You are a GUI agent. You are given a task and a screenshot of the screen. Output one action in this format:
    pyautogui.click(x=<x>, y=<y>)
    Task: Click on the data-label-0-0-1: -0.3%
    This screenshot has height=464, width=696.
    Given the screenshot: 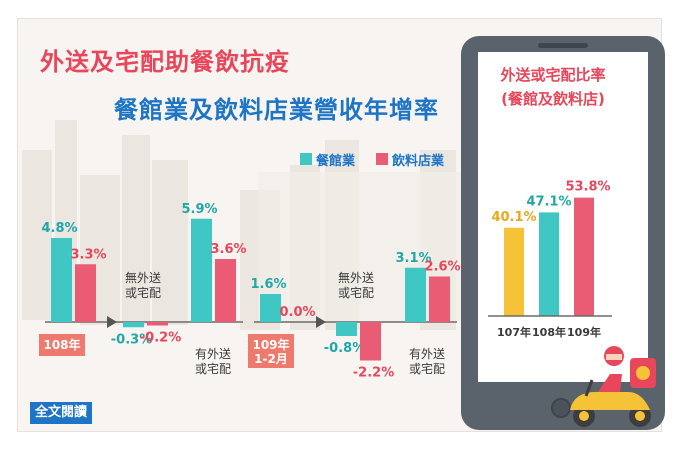 What is the action you would take?
    pyautogui.click(x=131, y=339)
    